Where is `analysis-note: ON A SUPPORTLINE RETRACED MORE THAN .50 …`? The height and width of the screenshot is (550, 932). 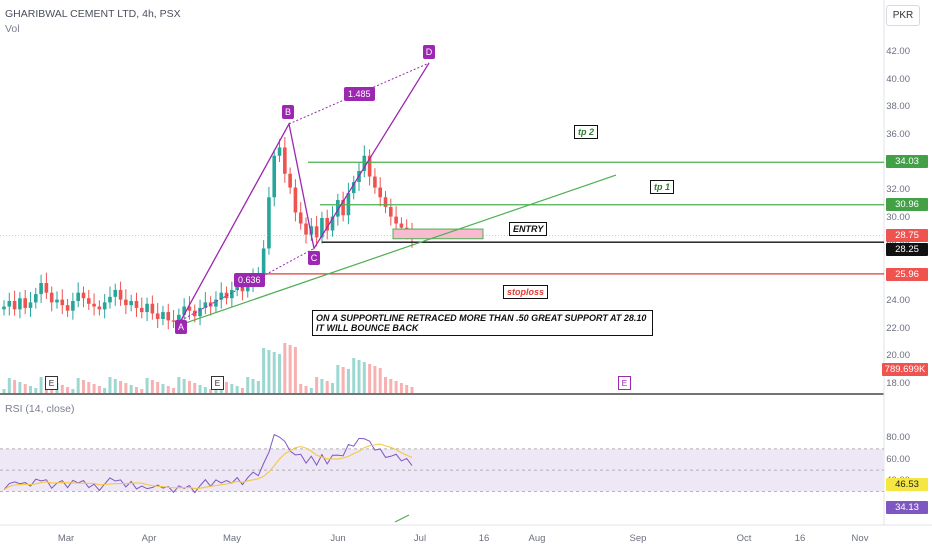
analysis-note: ON A SUPPORTLINE RETRACED MORE THAN .50 … is located at coordinates (482, 323).